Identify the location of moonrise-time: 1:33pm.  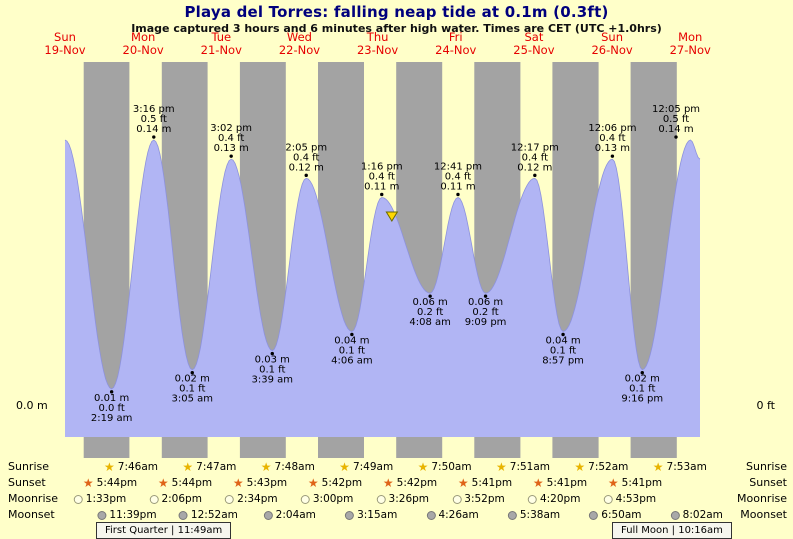
(100, 499).